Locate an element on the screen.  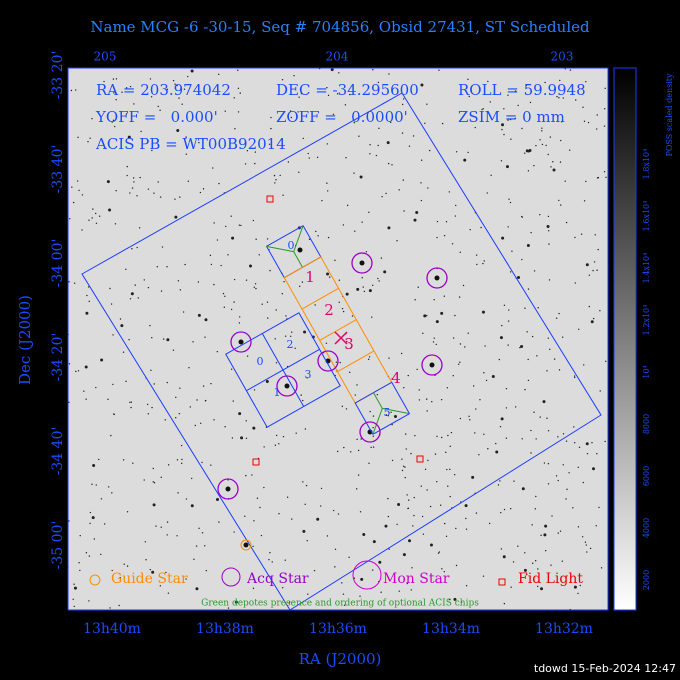
colorbar-label: 6000 is located at coordinates (646, 476).